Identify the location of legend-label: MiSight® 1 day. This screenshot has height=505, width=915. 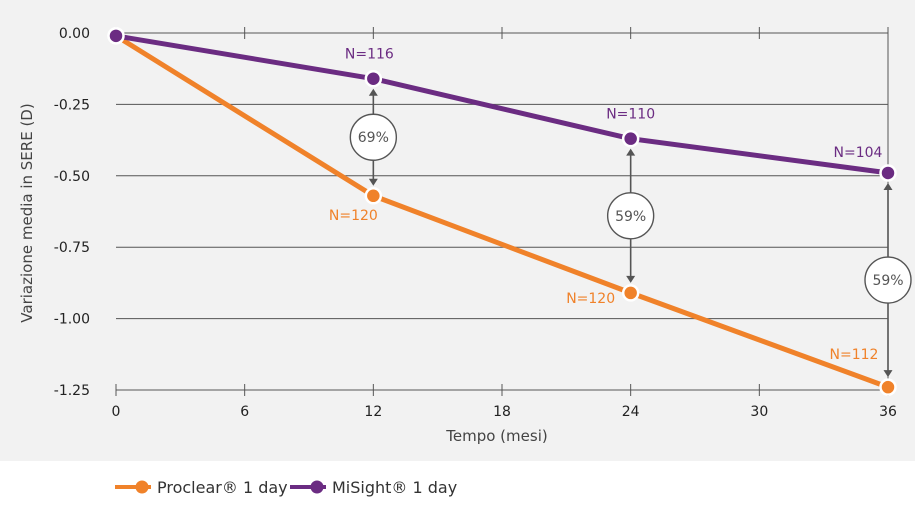
(394, 487).